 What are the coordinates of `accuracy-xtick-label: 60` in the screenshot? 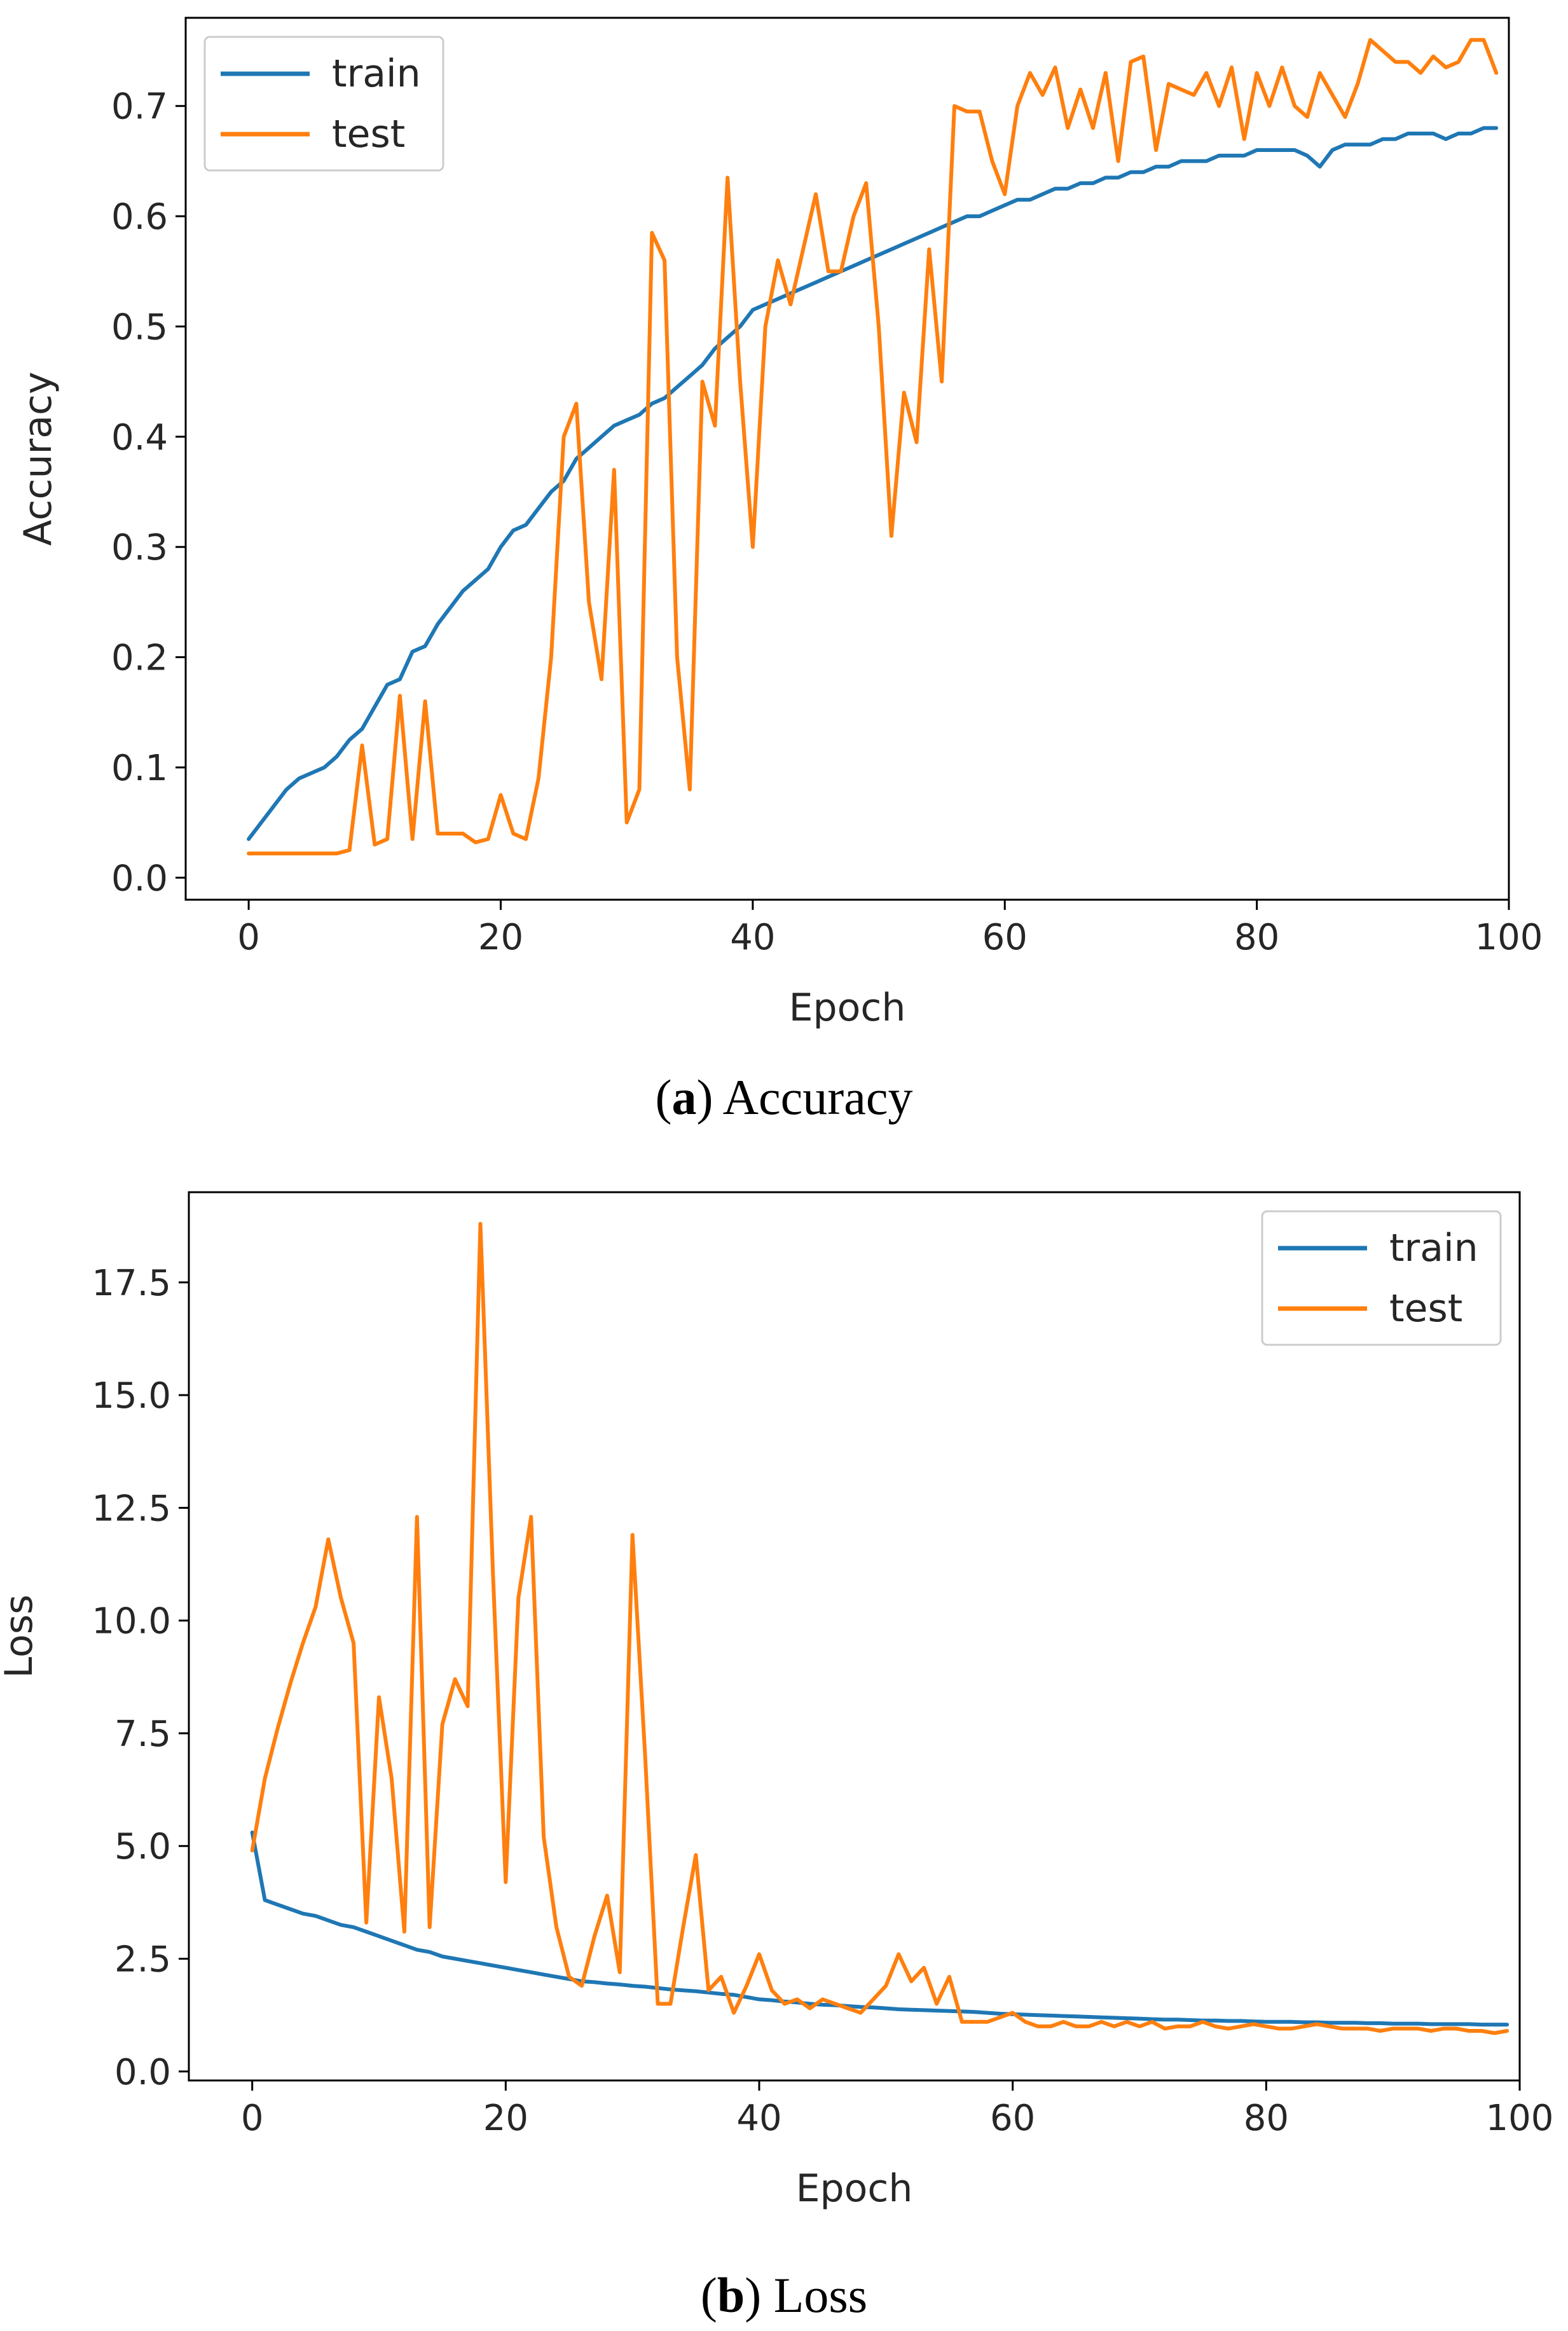 It's located at (1005, 937).